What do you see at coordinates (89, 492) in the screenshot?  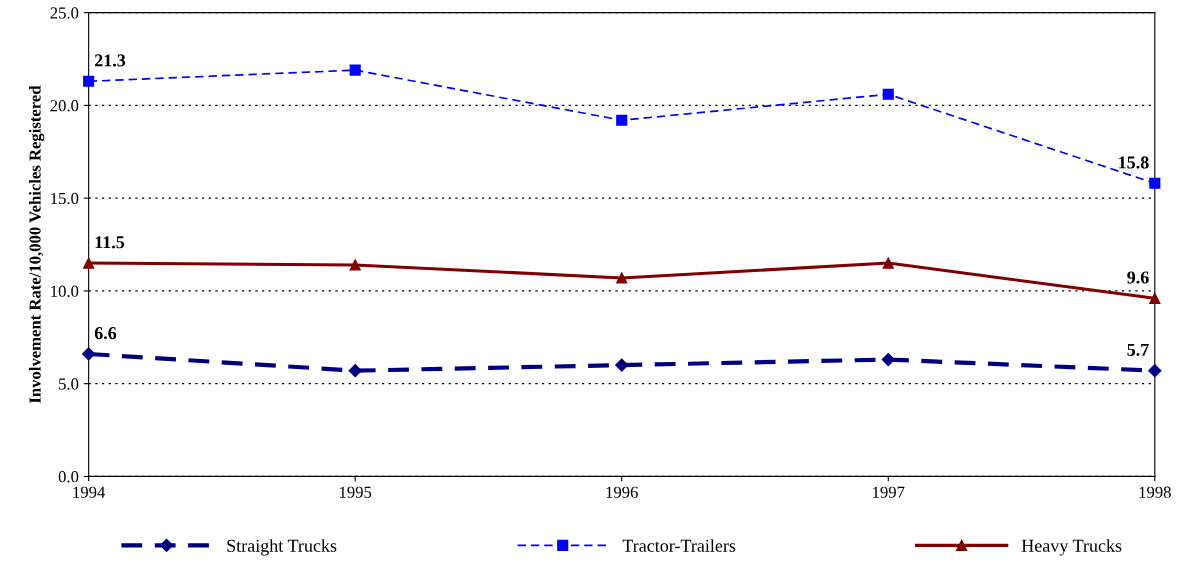 I see `x-tick-label: 1994` at bounding box center [89, 492].